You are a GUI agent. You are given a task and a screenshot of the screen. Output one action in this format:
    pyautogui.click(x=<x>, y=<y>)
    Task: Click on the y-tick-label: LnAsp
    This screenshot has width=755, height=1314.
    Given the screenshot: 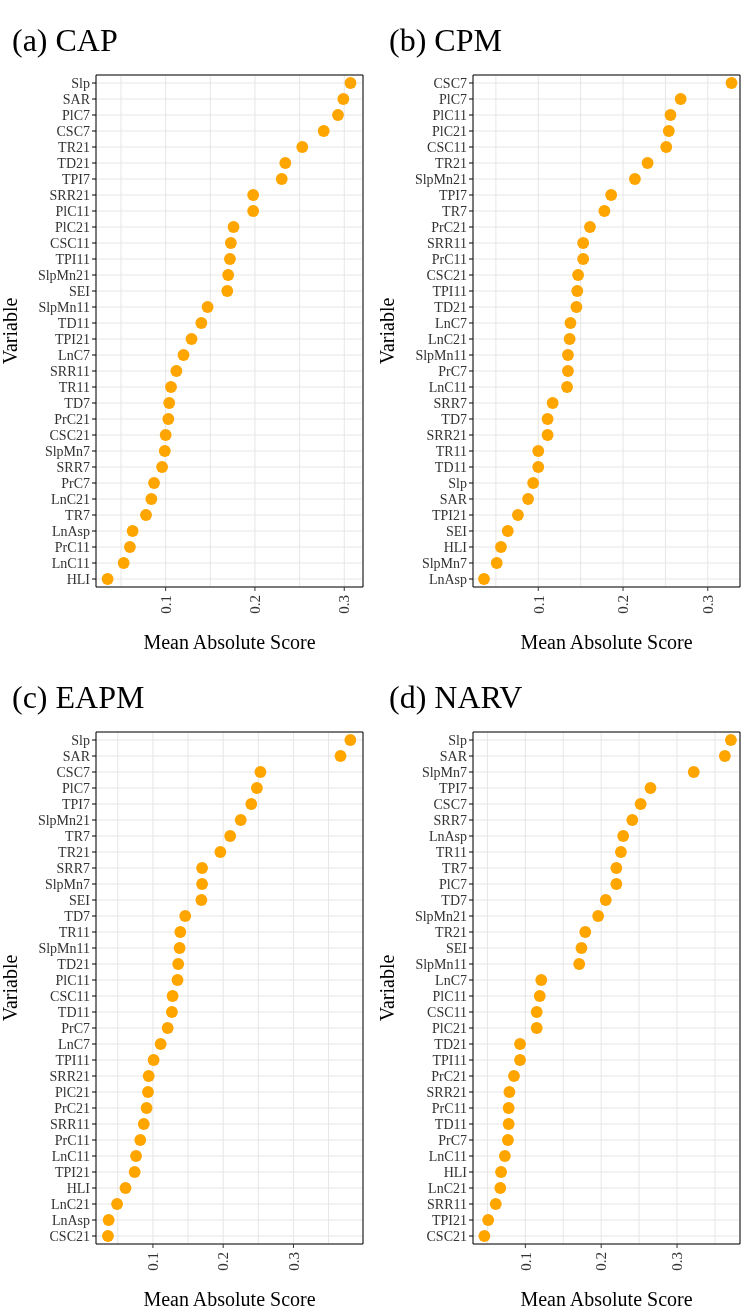 What is the action you would take?
    pyautogui.click(x=447, y=579)
    